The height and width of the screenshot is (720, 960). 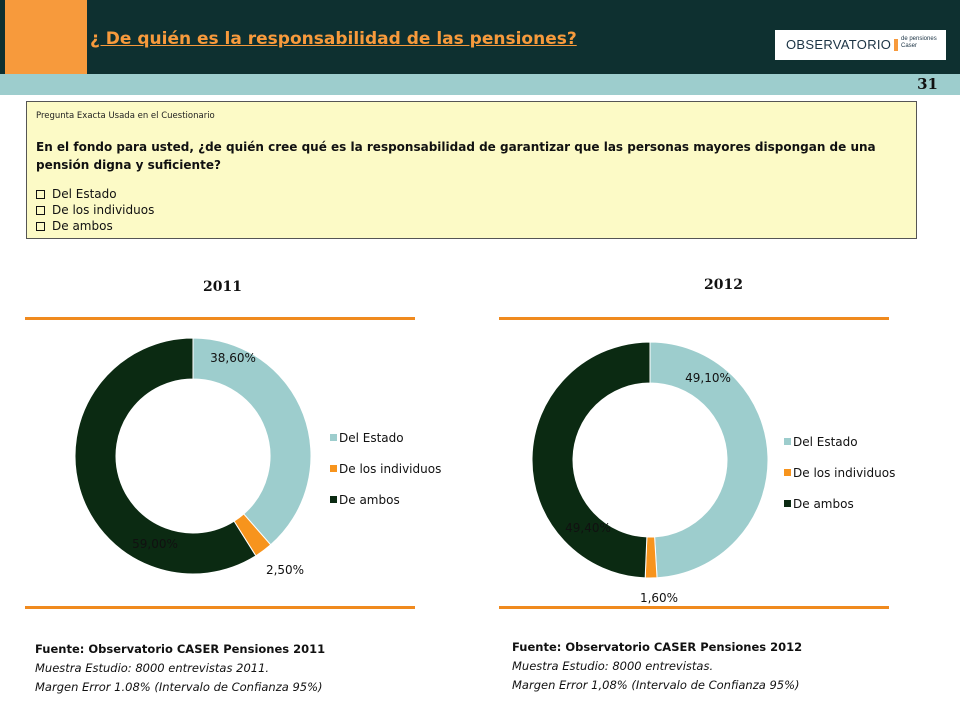 I want to click on legend-label-2011-estado: Del Estado, so click(x=371, y=438).